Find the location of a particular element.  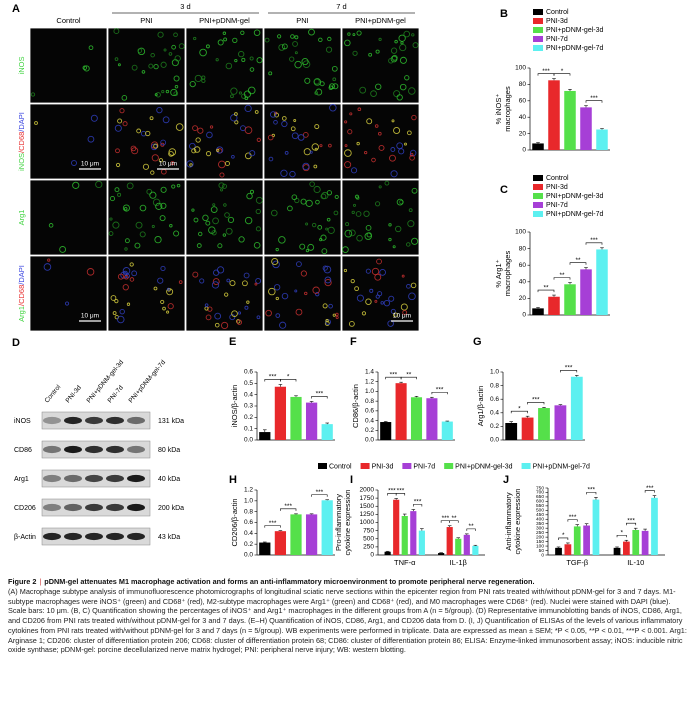

y-tick-label: 60 is located at coordinates (523, 265).